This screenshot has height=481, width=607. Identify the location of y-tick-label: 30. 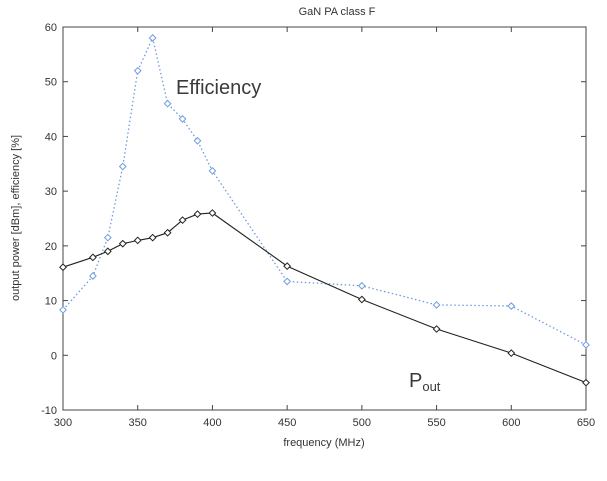
(51, 192).